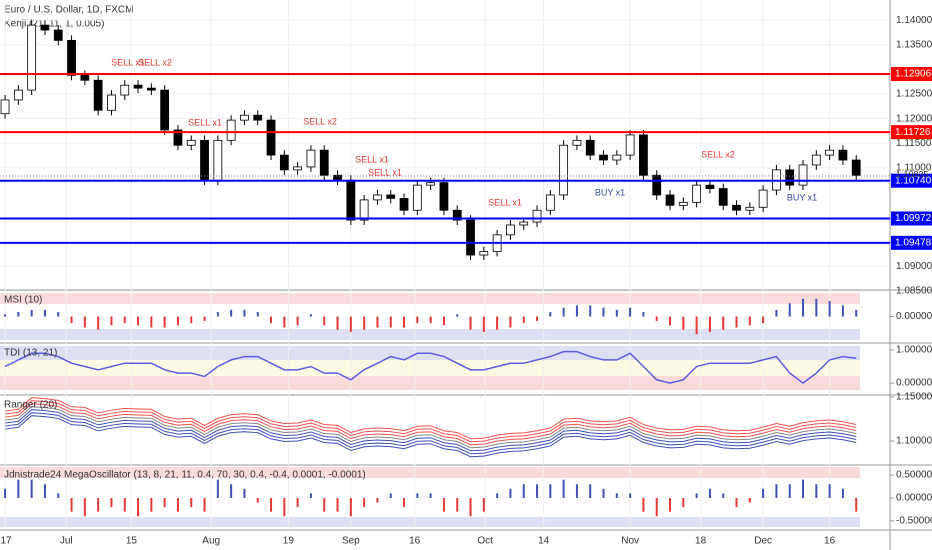 Image resolution: width=932 pixels, height=550 pixels. Describe the element at coordinates (211, 541) in the screenshot. I see `x-tick-label: Aug` at that location.